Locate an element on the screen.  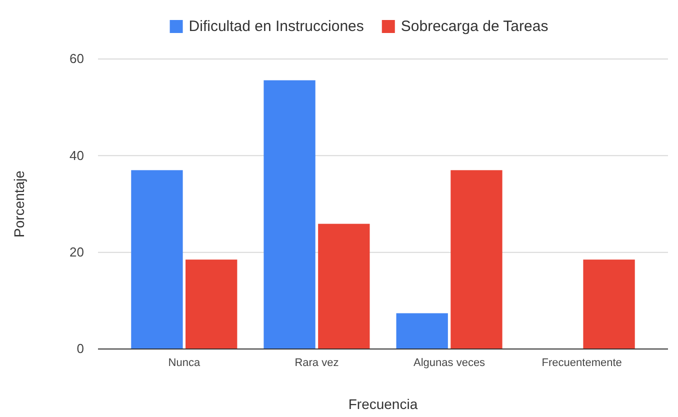
legend-label: Dificultad en Instrucciones is located at coordinates (276, 26).